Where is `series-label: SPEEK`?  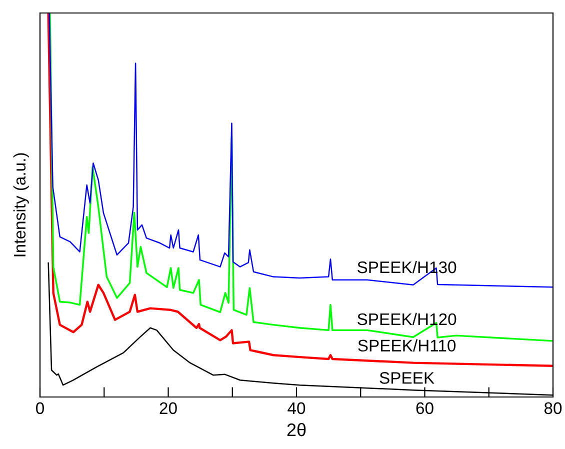
series-label: SPEEK is located at coordinates (407, 378).